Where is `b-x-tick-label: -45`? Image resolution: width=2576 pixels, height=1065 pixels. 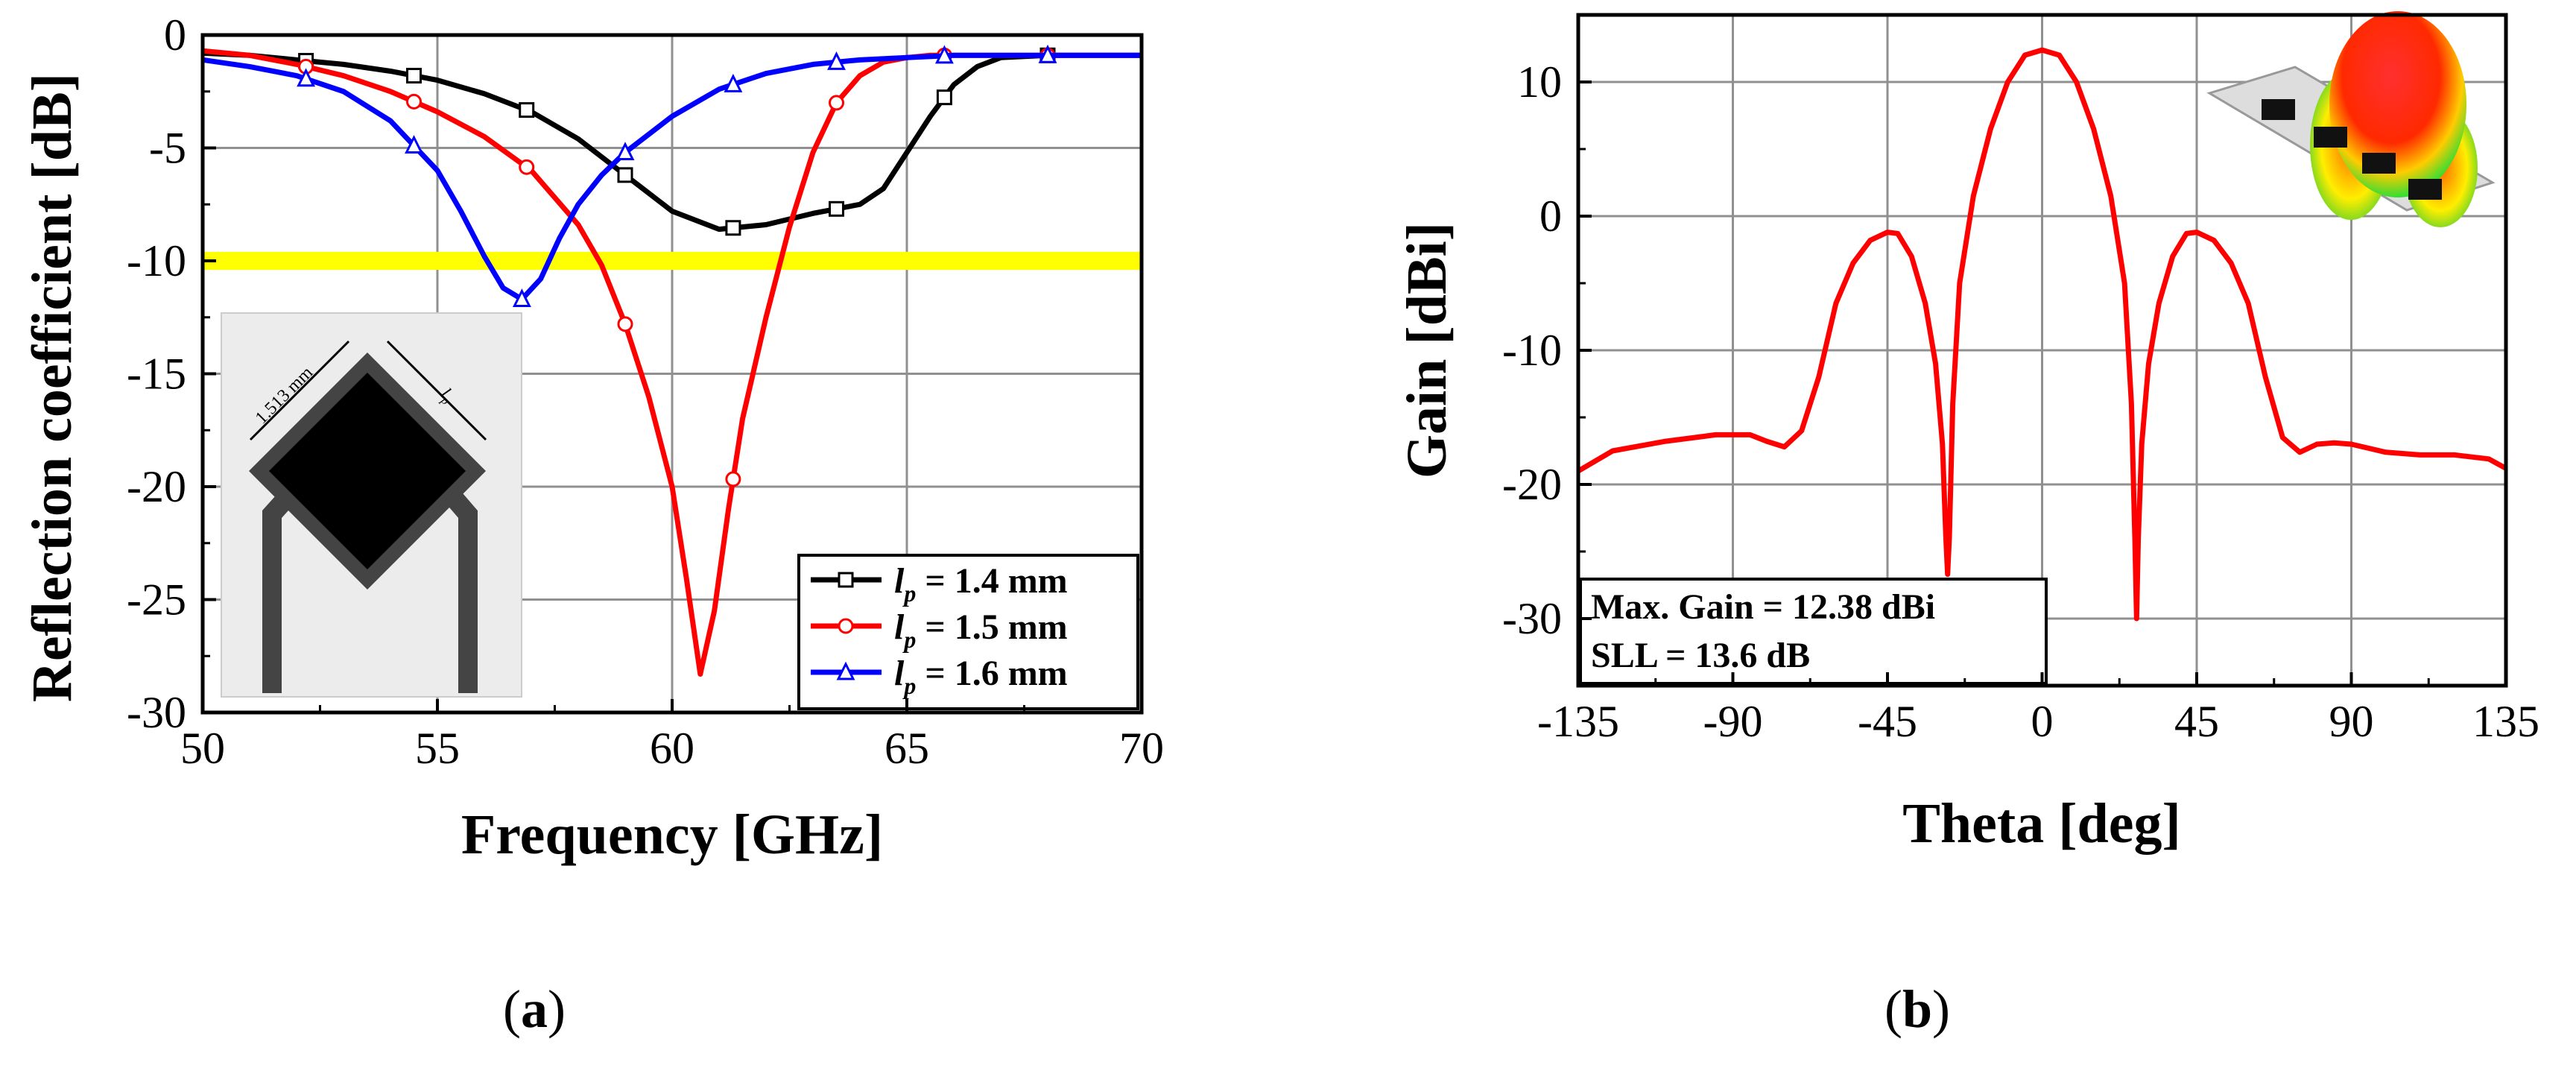
b-x-tick-label: -45 is located at coordinates (1888, 721).